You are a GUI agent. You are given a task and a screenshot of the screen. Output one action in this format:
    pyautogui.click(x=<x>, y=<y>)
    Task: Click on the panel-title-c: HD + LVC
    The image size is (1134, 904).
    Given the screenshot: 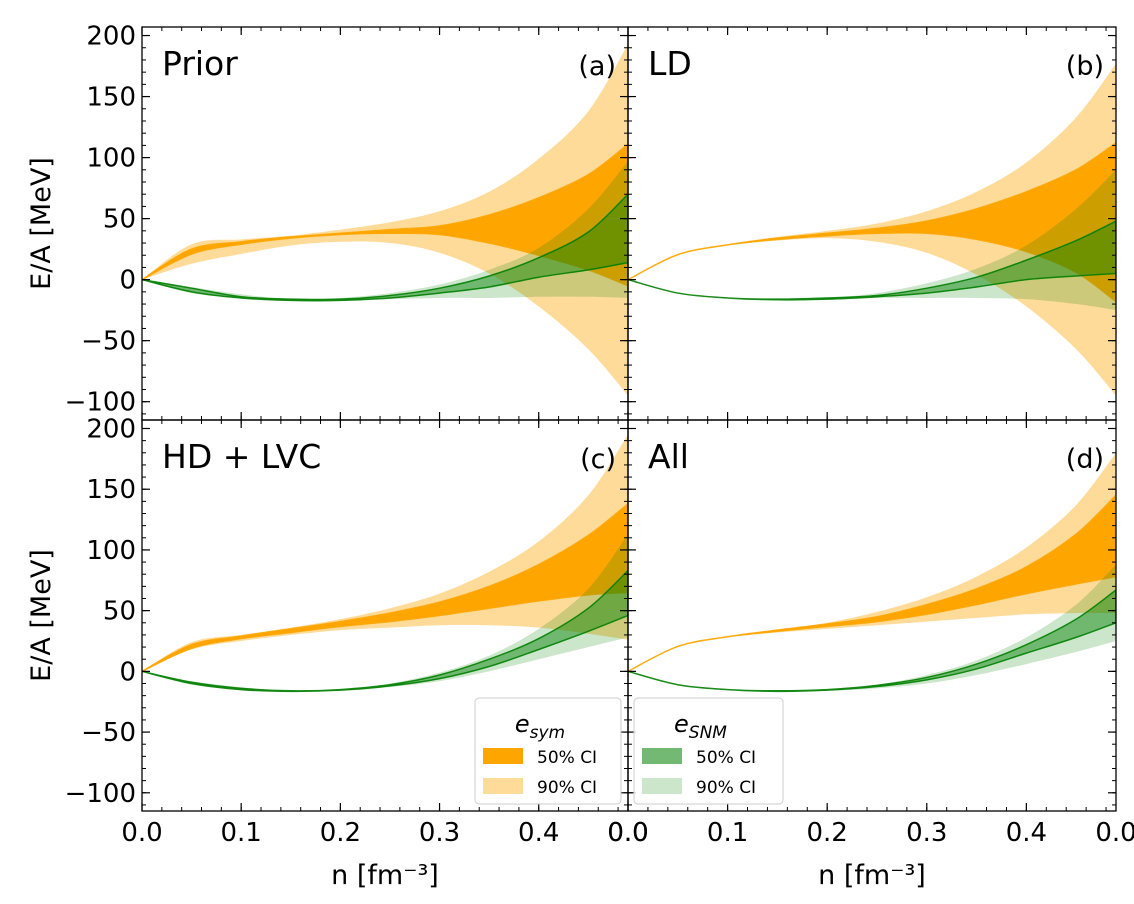 What is the action you would take?
    pyautogui.click(x=241, y=456)
    